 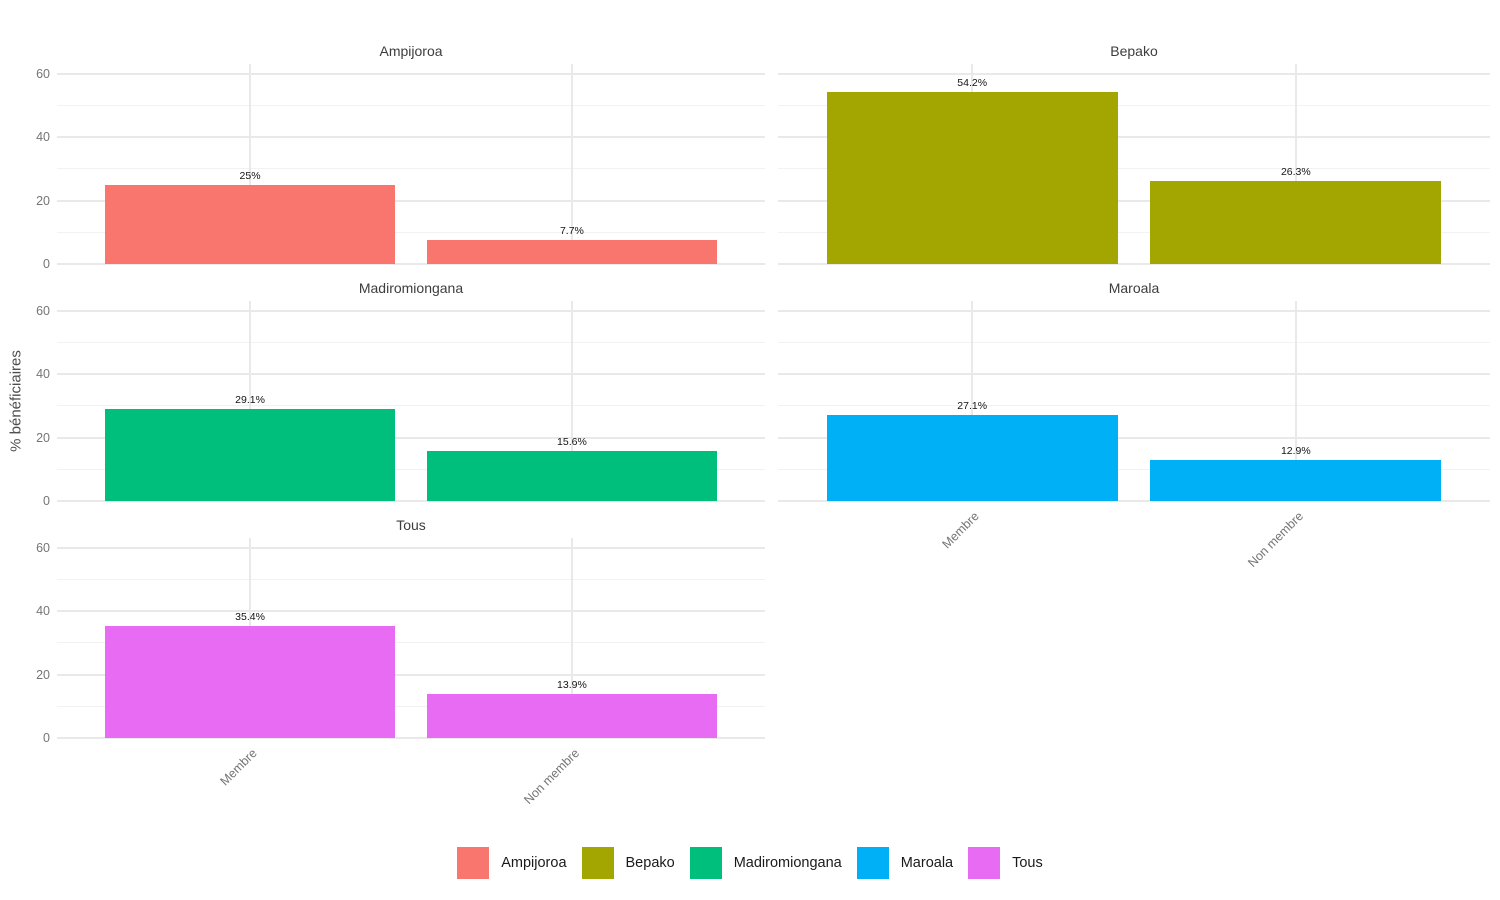 What do you see at coordinates (534, 863) in the screenshot?
I see `legend-label: Ampijoroa` at bounding box center [534, 863].